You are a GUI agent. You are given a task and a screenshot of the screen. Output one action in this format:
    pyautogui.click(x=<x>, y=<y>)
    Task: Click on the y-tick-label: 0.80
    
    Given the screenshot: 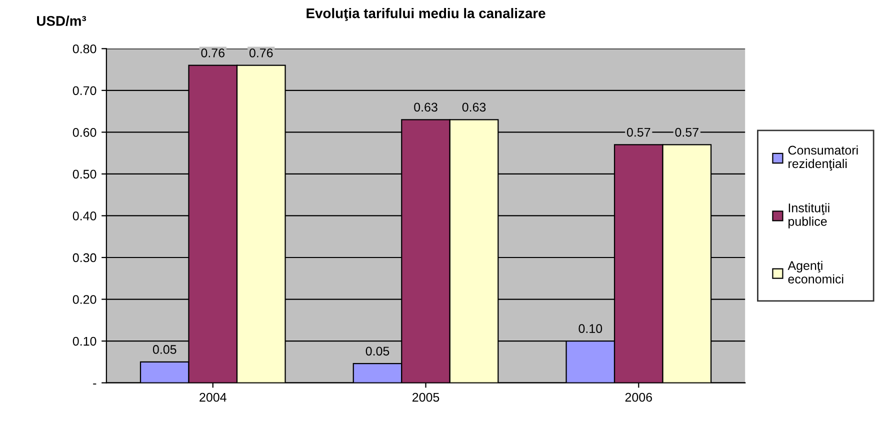 What is the action you would take?
    pyautogui.click(x=84, y=49)
    